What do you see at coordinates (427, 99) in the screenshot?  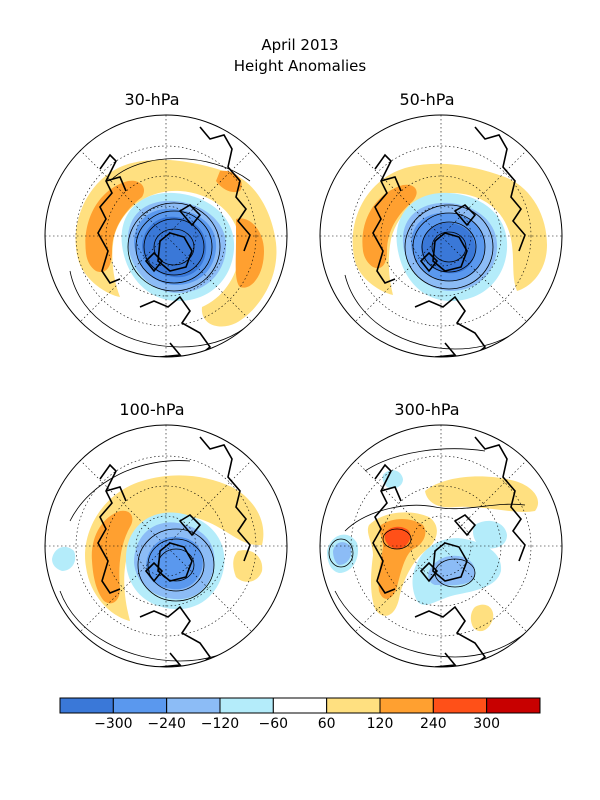 I see `panel-title-50hpa: 50-hPa` at bounding box center [427, 99].